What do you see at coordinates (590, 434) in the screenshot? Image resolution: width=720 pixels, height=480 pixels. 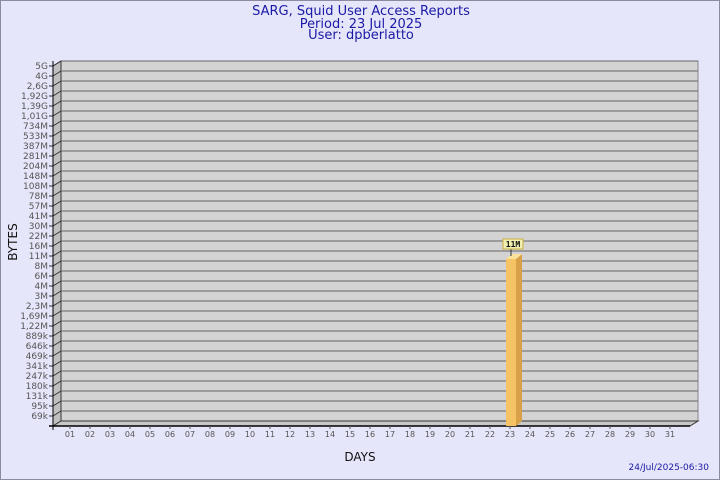 I see `x-tick-label: 27` at bounding box center [590, 434].